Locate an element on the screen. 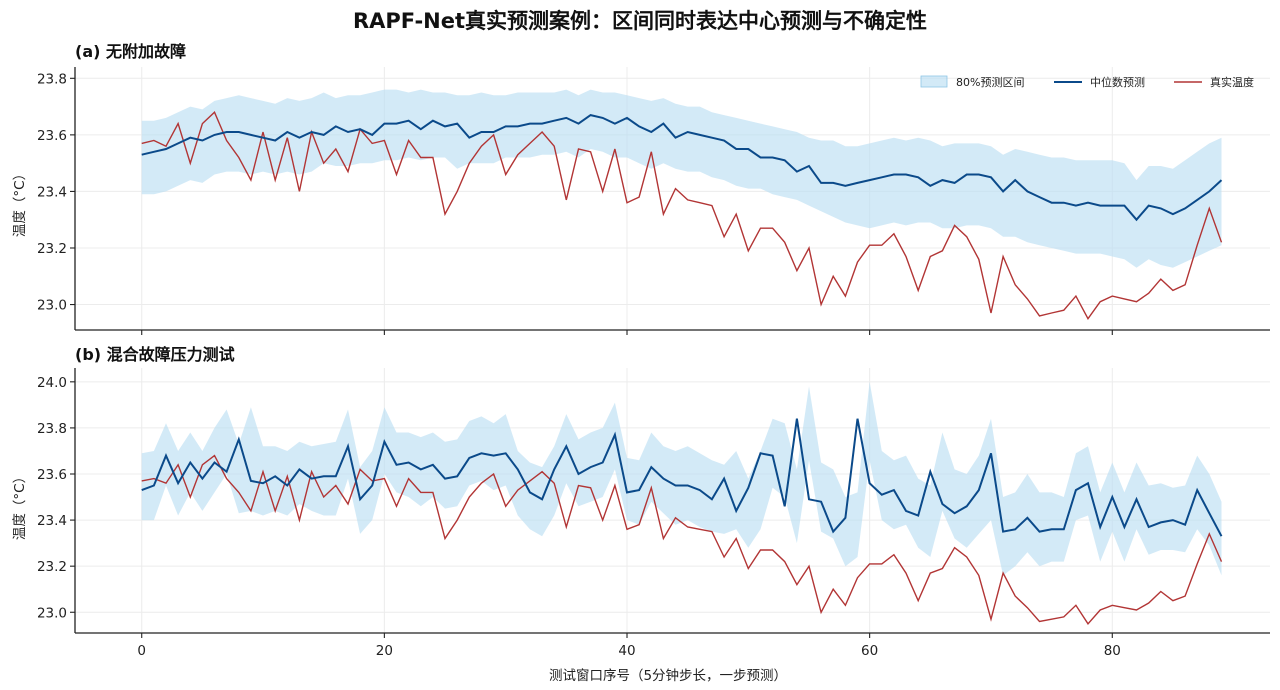 This screenshot has width=1280, height=690. x-tick-label-3: 60 is located at coordinates (869, 651).